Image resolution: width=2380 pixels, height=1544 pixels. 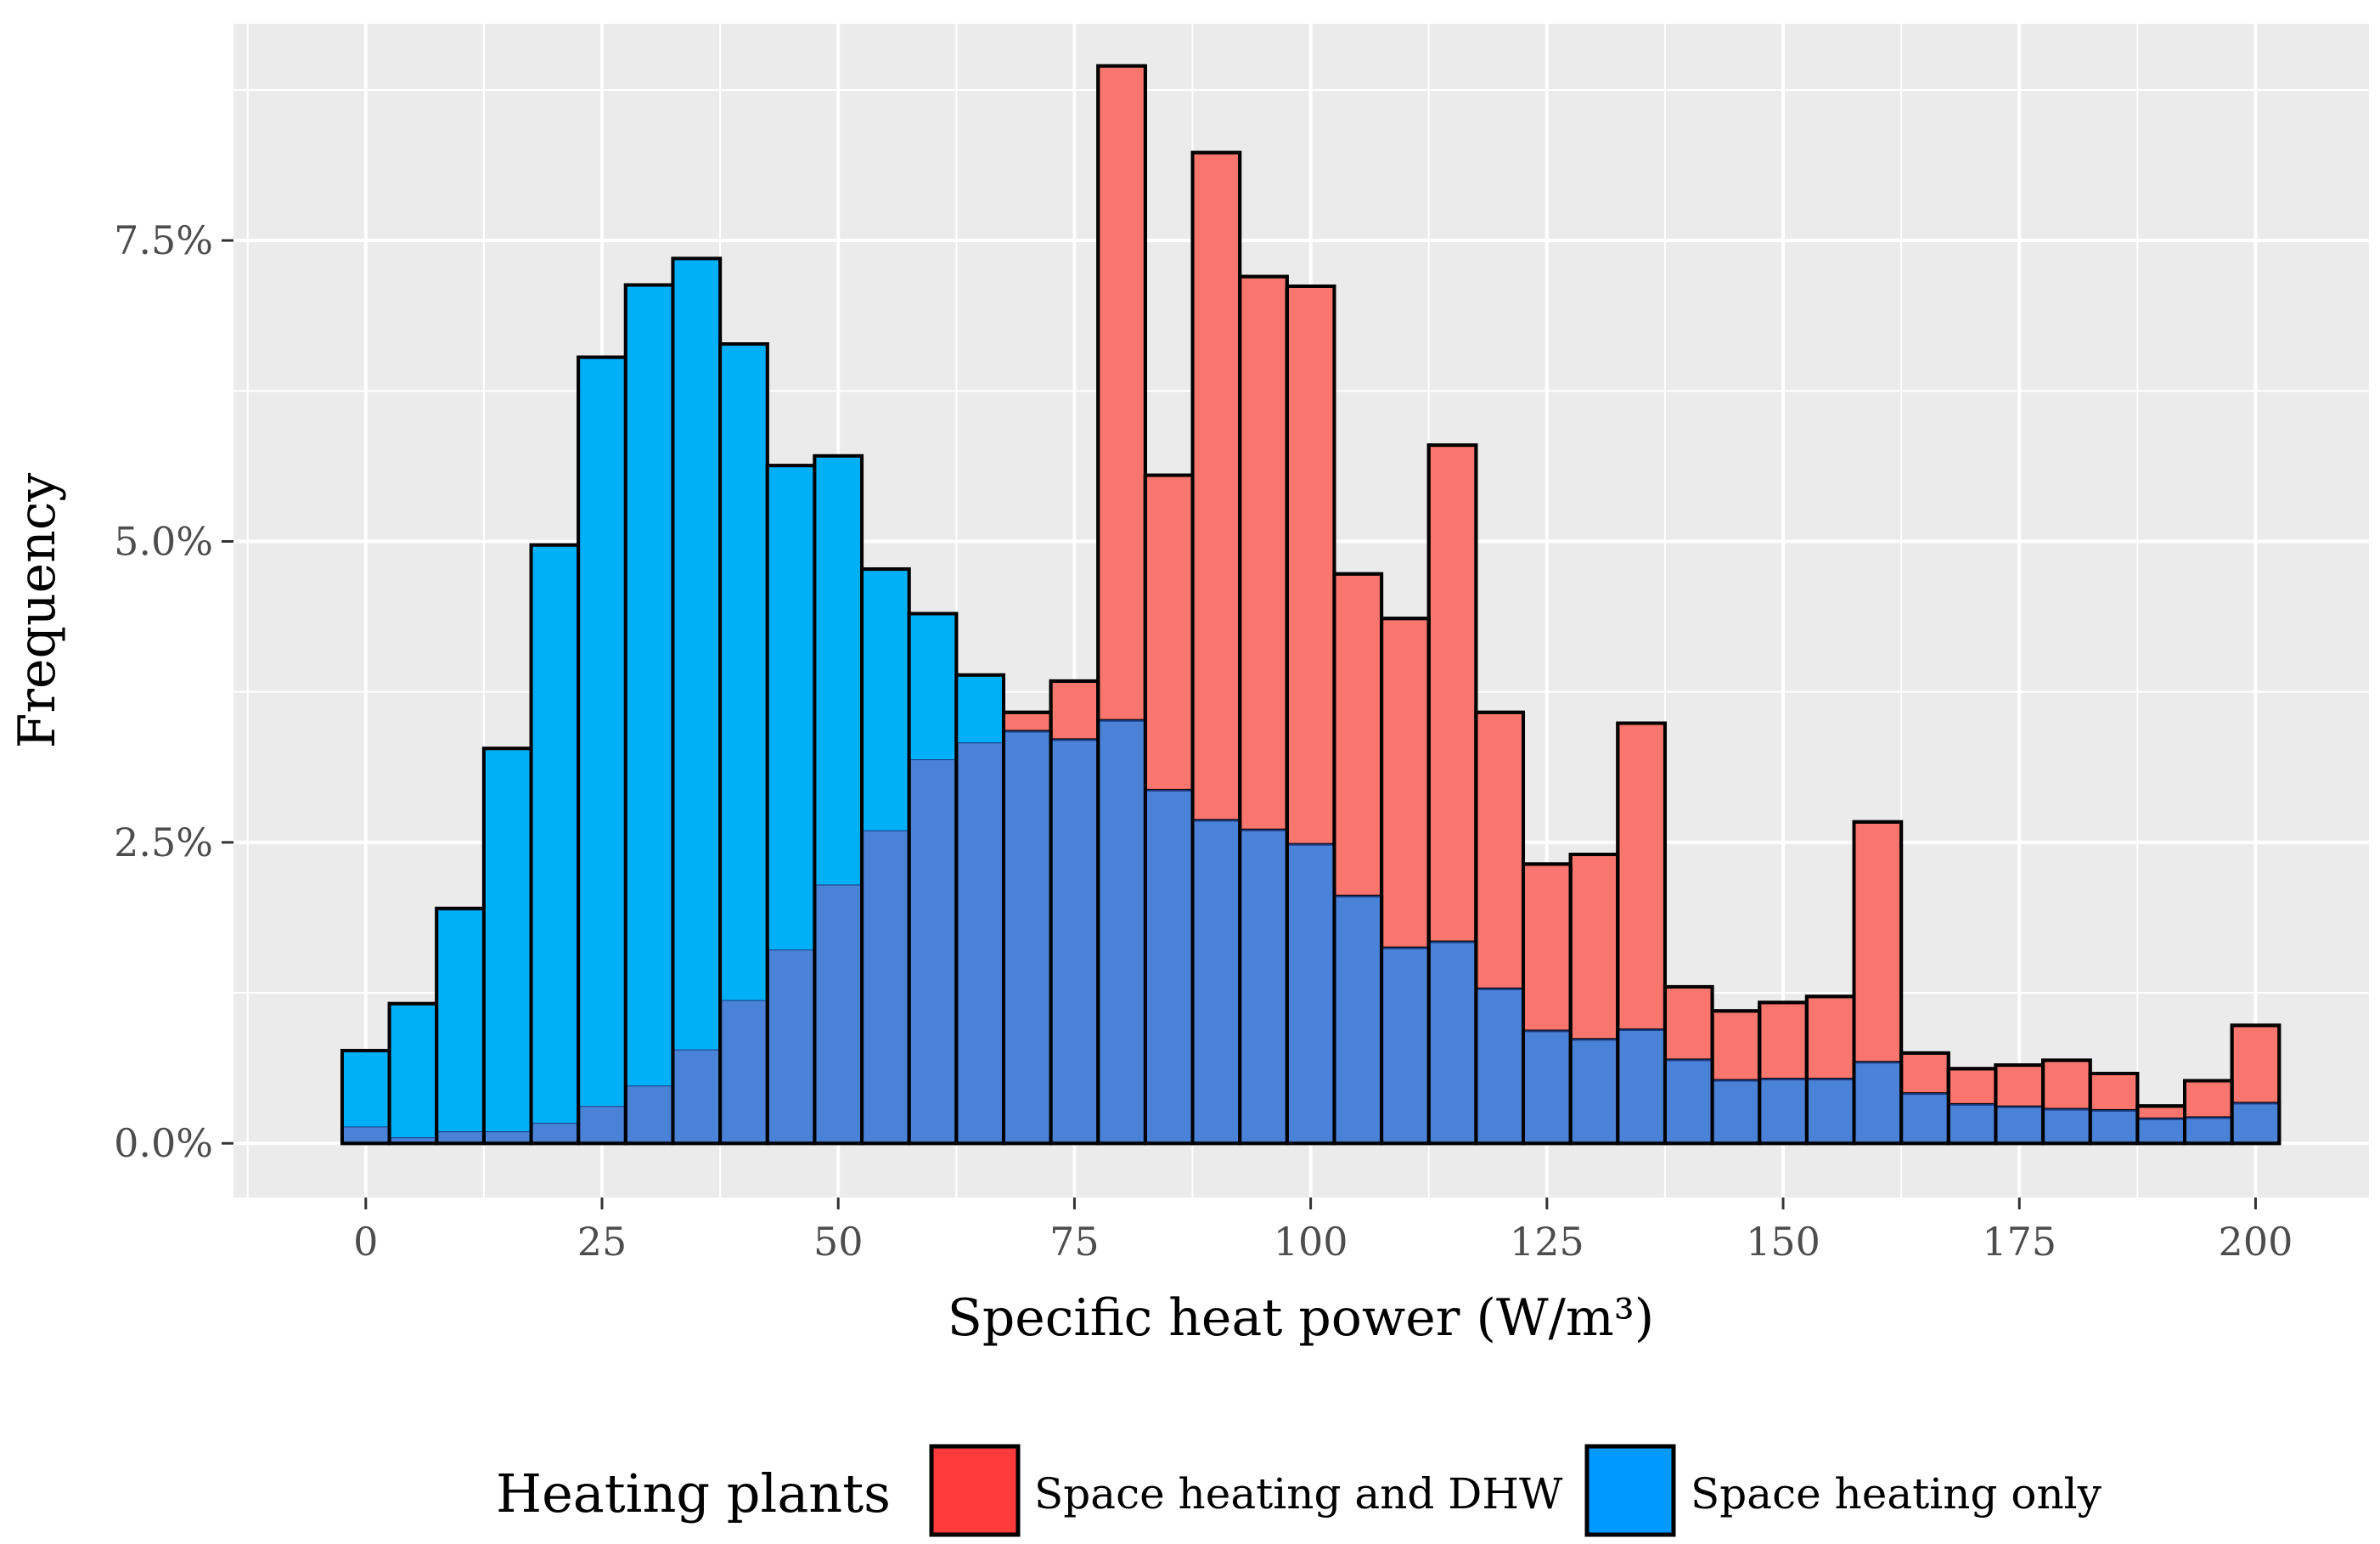 What do you see at coordinates (163, 842) in the screenshot?
I see `y-tick-label: 2.5%` at bounding box center [163, 842].